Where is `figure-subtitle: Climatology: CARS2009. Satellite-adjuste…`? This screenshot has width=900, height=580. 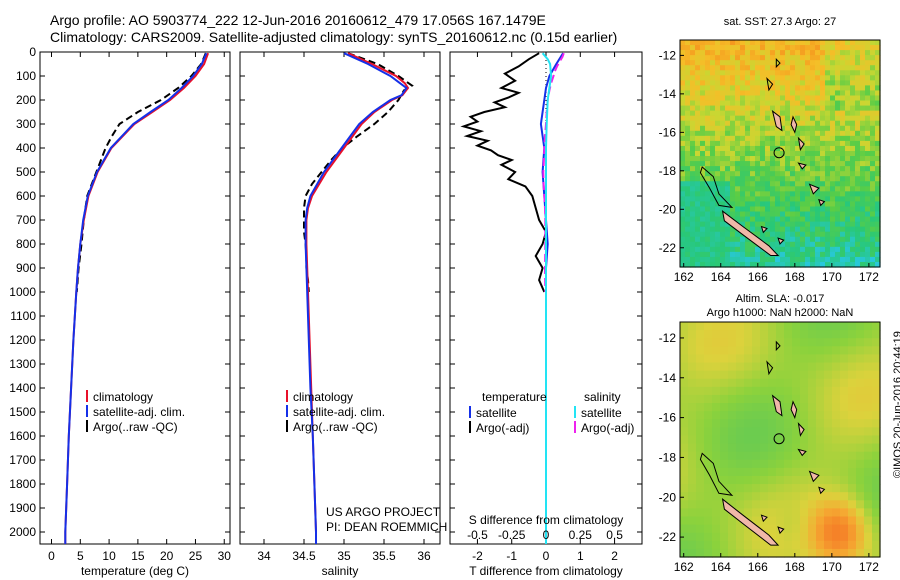
figure-subtitle: Climatology: CARS2009. Satellite-adjuste… is located at coordinates (334, 37).